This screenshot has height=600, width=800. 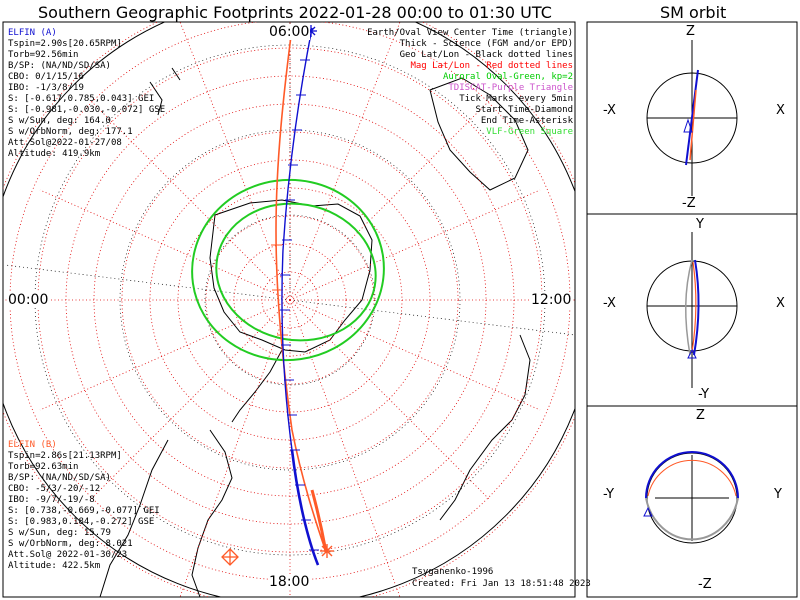 I want to click on elfin-b-start-diamond, so click(x=230, y=557).